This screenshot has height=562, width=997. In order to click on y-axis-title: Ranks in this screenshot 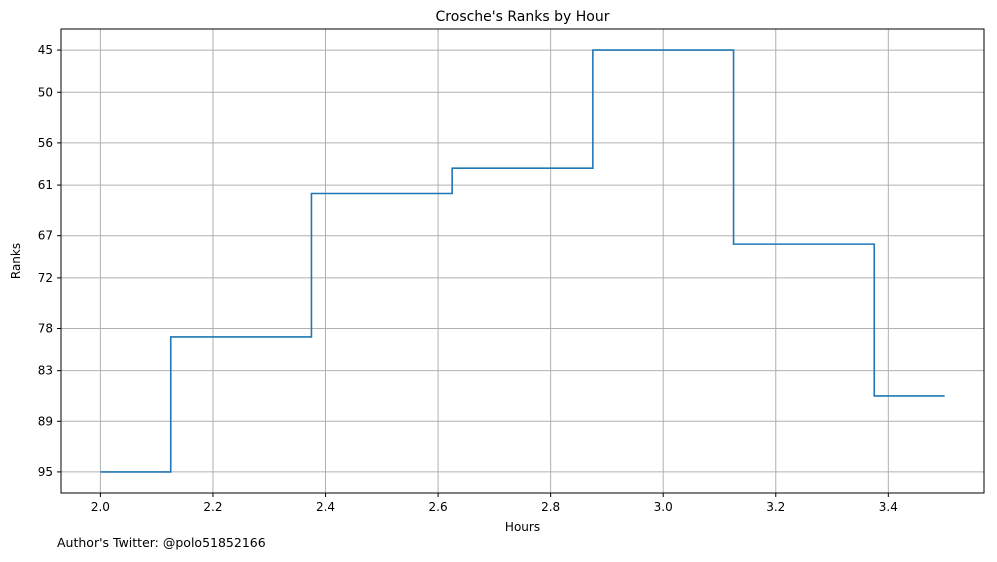, I will do `click(16, 261)`.